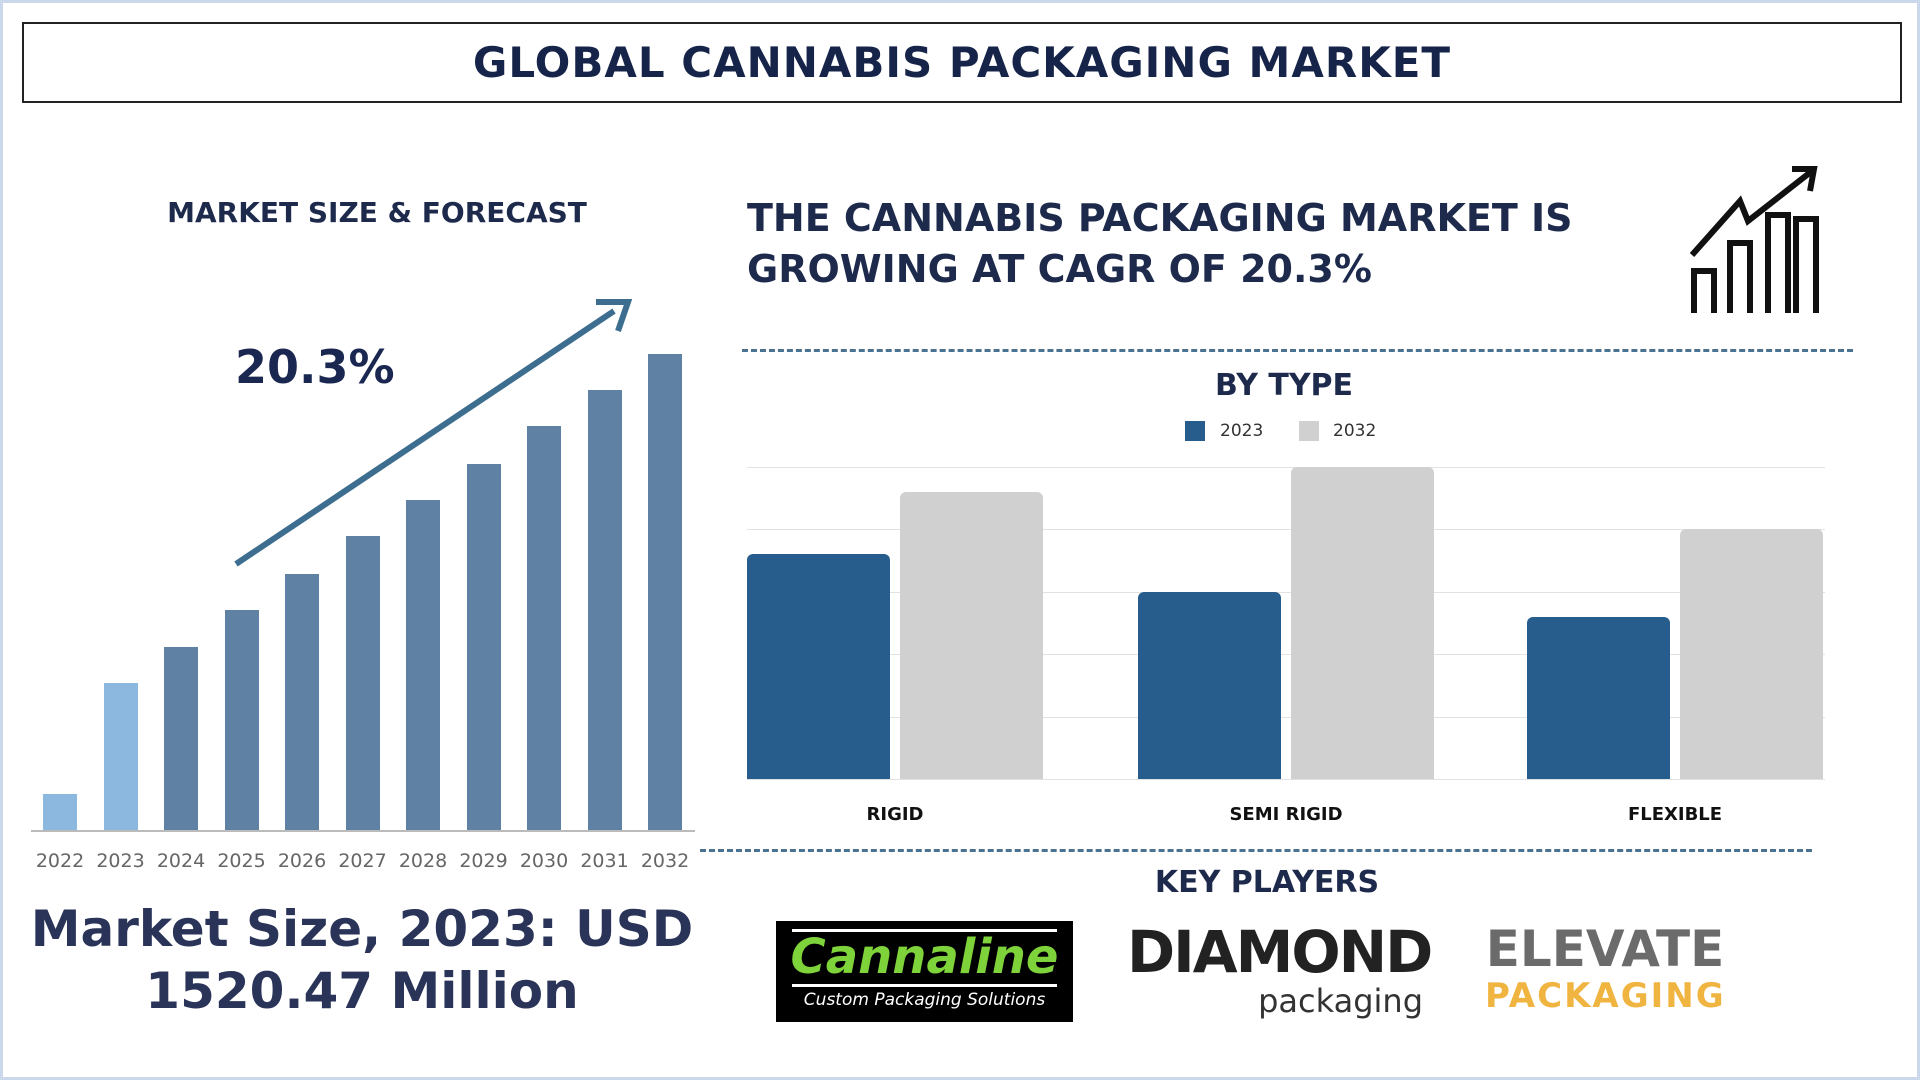  I want to click on bar-rigid-2023, so click(818, 666).